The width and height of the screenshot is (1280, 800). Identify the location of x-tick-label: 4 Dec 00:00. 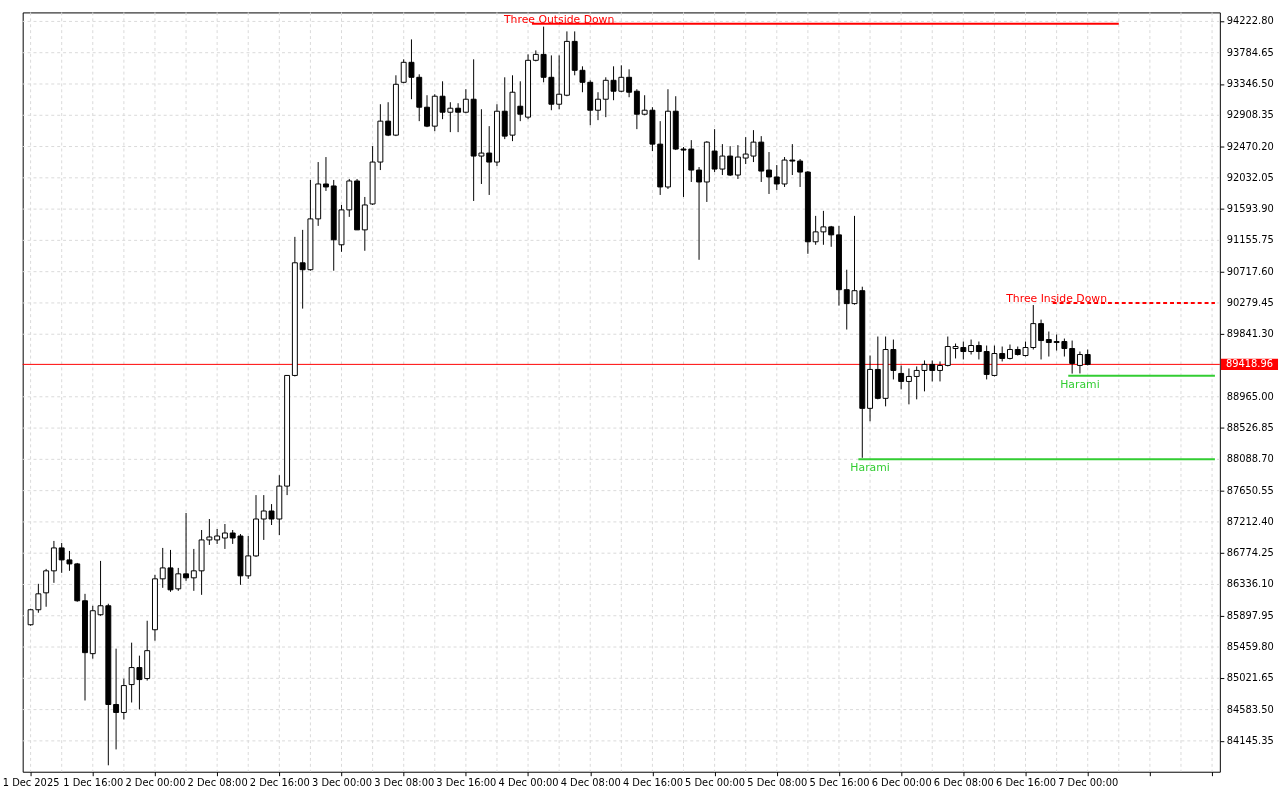
(528, 783).